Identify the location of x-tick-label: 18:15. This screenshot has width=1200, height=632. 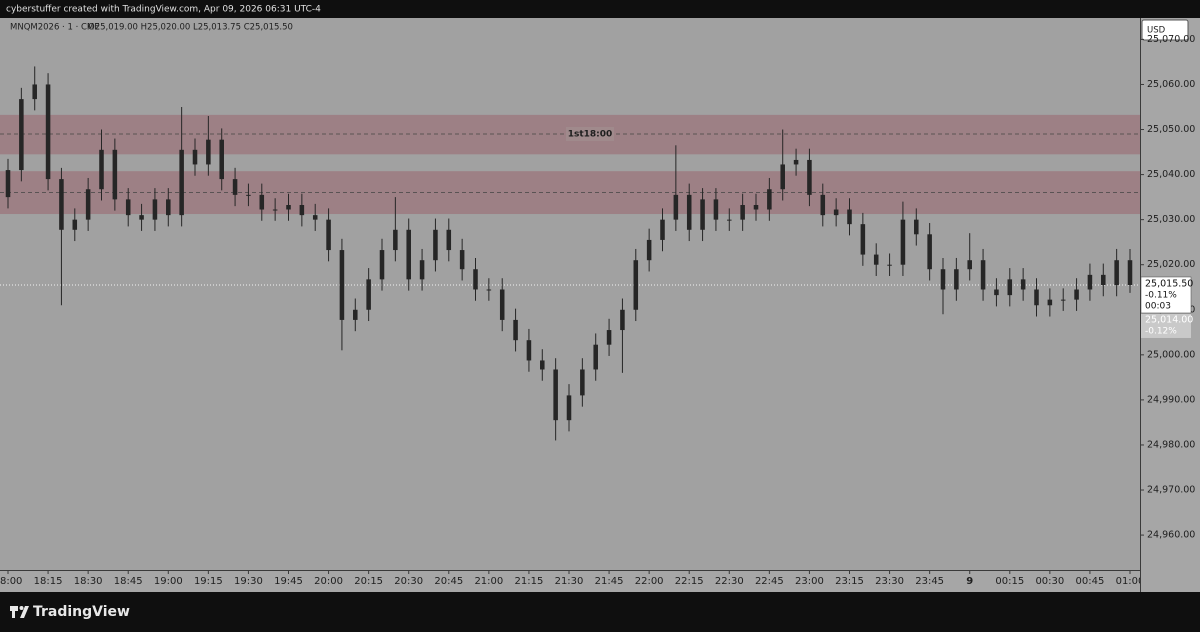
(48, 581).